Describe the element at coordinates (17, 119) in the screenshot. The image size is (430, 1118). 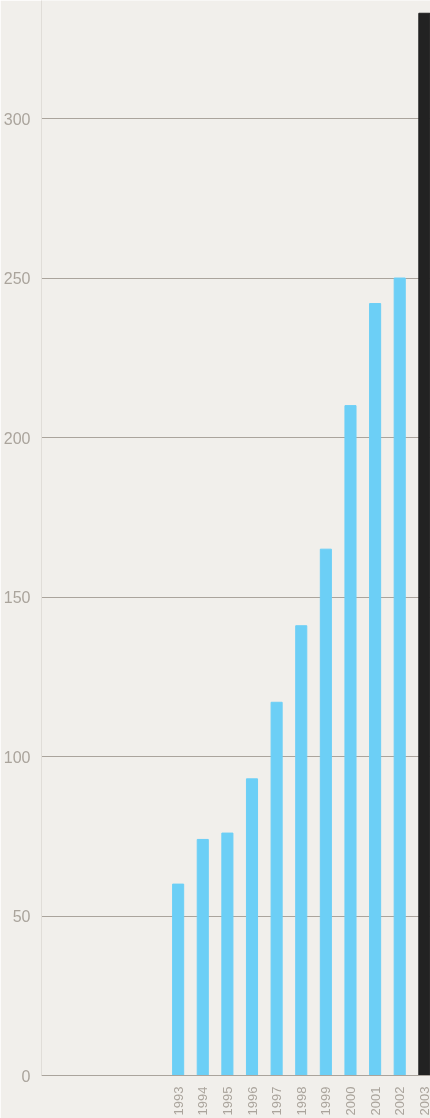
I see `y-tick-label: 300` at that location.